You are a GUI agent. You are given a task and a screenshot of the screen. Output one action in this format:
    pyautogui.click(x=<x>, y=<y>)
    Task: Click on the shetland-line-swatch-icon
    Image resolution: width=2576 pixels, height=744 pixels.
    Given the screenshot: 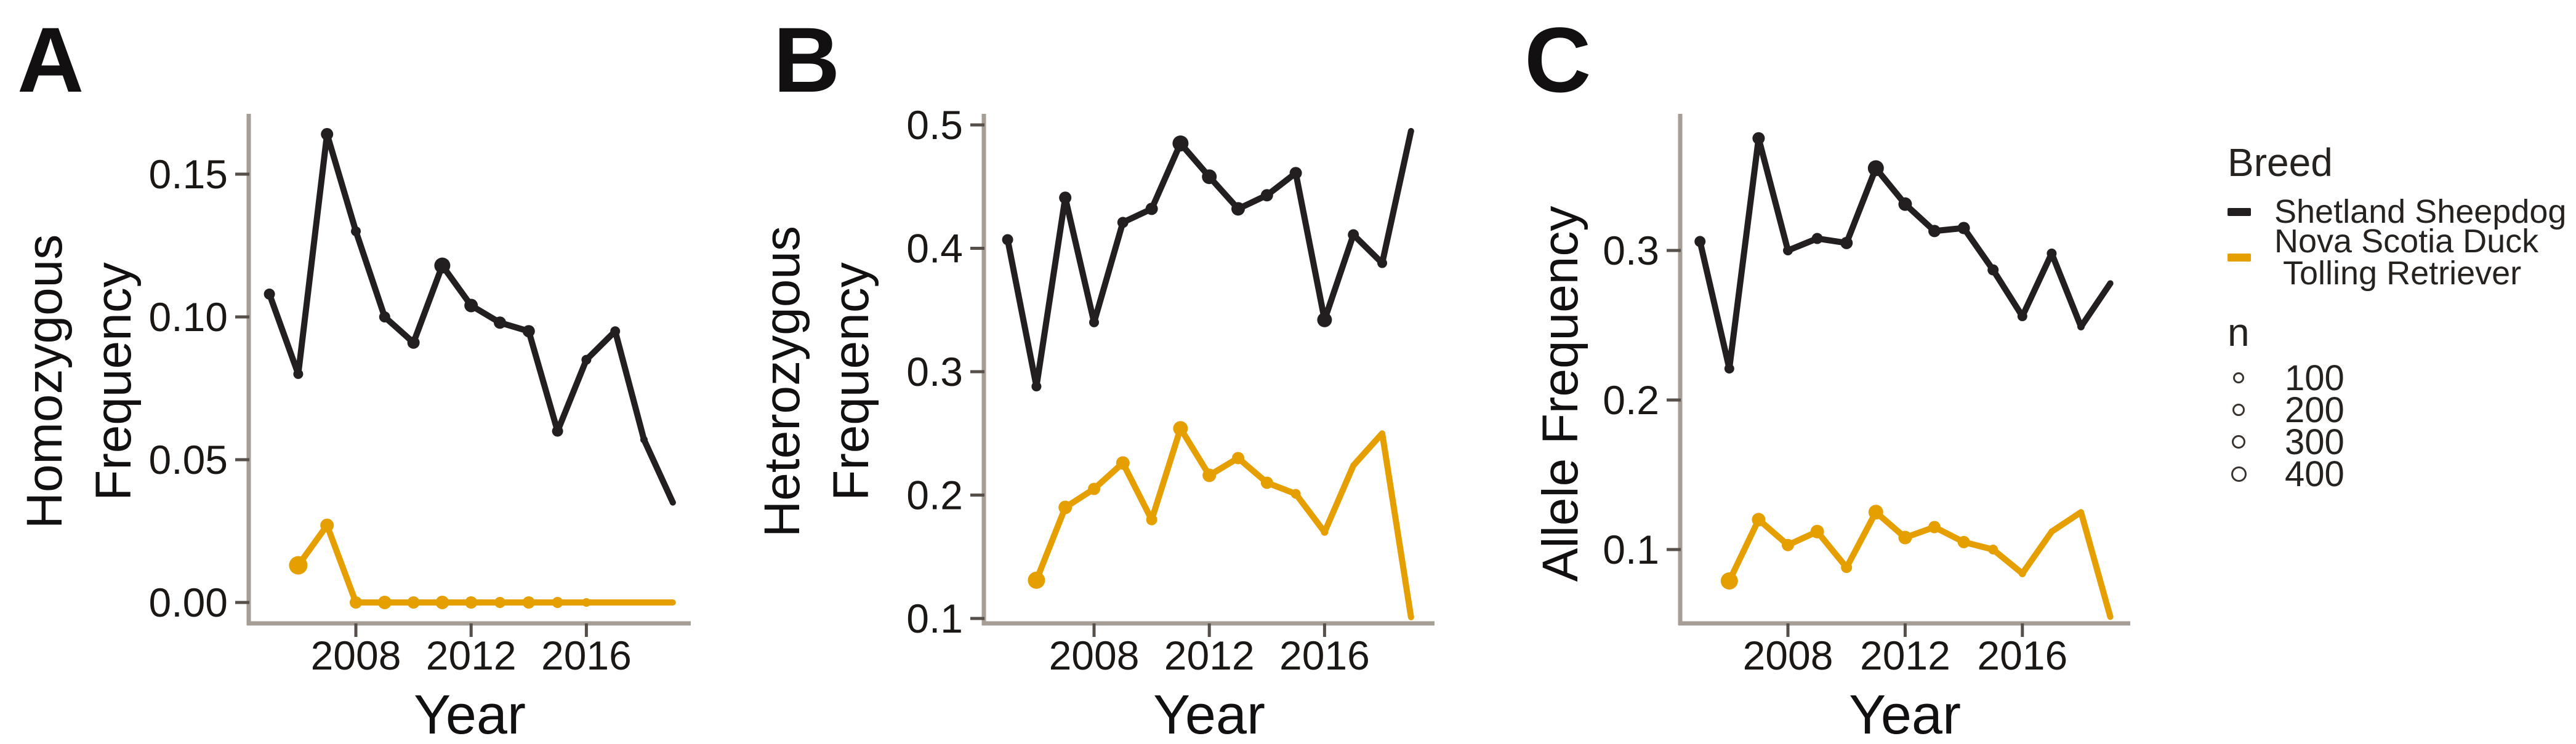 What is the action you would take?
    pyautogui.click(x=2239, y=211)
    